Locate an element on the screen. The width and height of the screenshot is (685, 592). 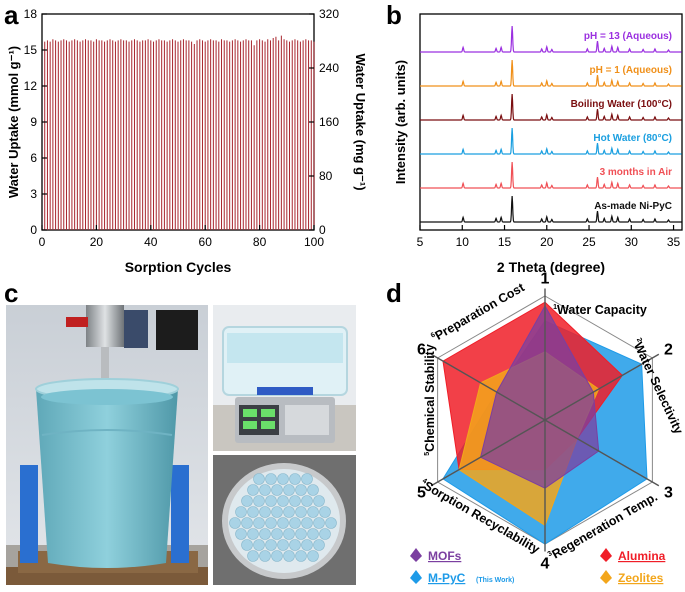
series-label: 3 months in Air is located at coordinates (636, 172).